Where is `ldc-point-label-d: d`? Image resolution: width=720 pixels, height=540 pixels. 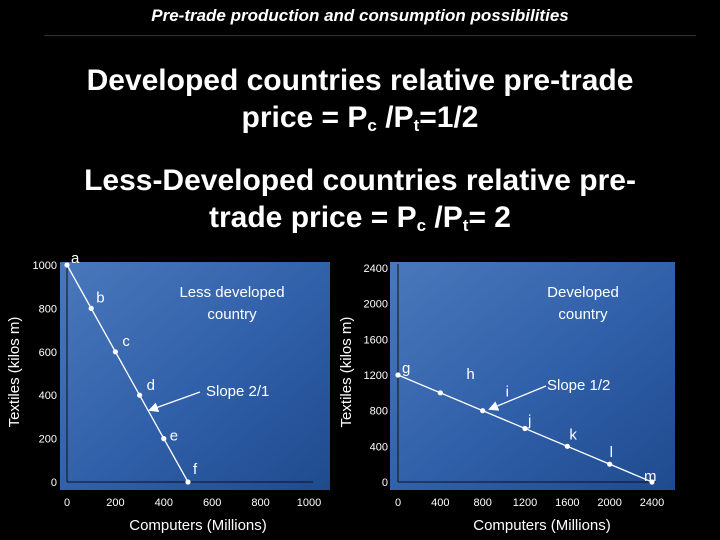
ldc-point-label-d: d is located at coordinates (151, 385).